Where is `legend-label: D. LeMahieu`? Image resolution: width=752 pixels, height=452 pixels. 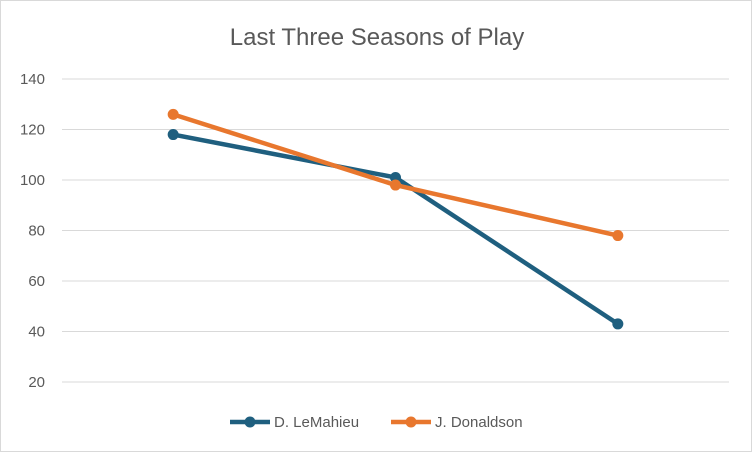 legend-label: D. LeMahieu is located at coordinates (316, 422).